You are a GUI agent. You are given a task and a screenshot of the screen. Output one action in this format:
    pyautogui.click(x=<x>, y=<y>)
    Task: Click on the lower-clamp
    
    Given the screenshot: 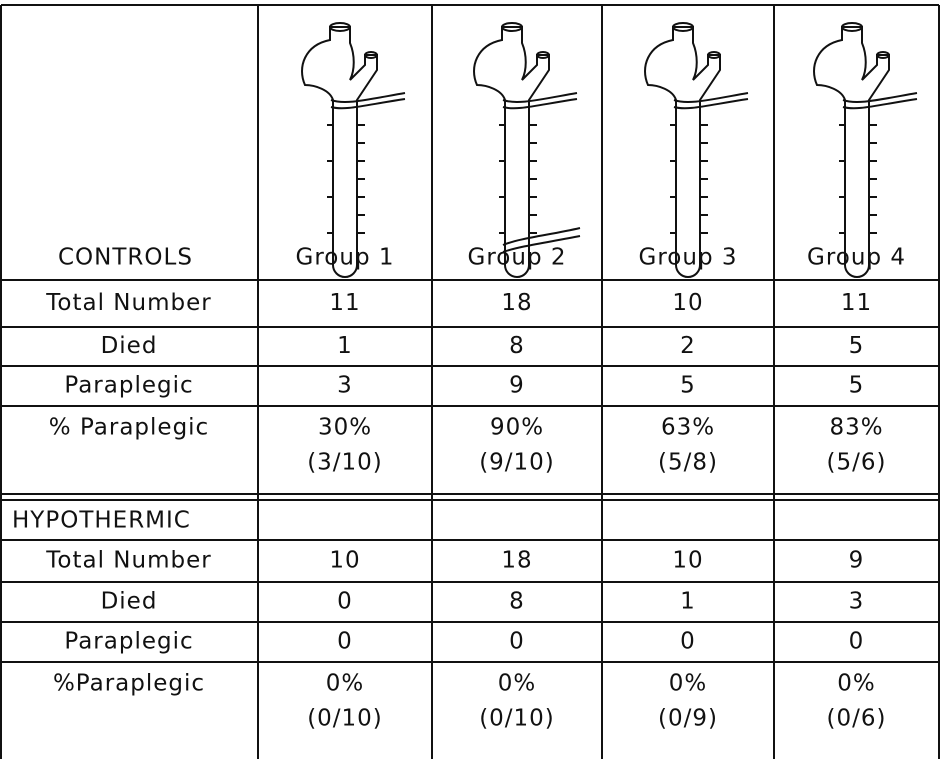 What is the action you would take?
    pyautogui.click(x=541, y=240)
    